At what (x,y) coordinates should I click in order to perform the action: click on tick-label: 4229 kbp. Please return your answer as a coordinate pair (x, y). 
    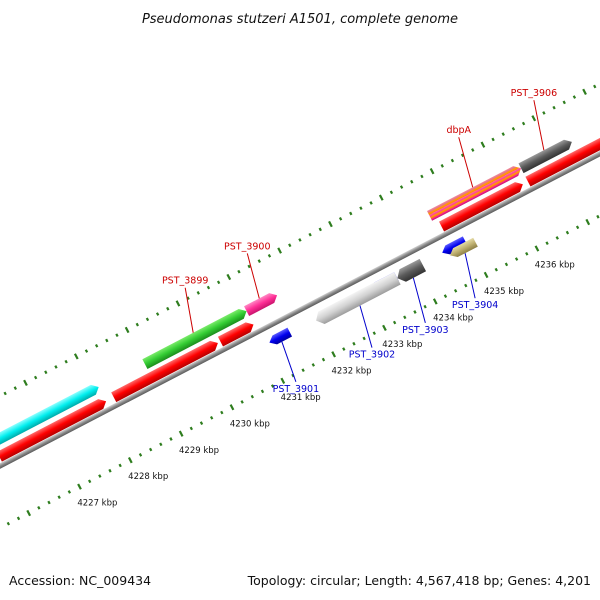
    Looking at the image, I should click on (199, 451).